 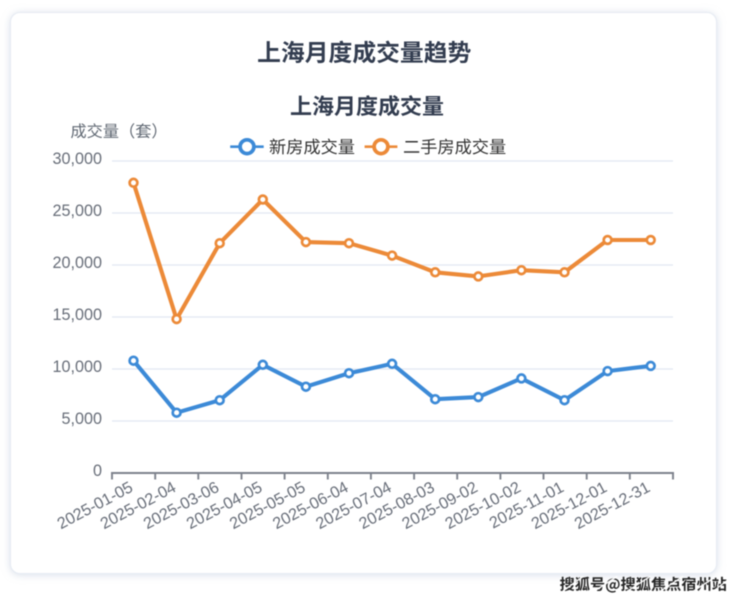 I want to click on svg-text: 30,000, so click(x=77, y=159).